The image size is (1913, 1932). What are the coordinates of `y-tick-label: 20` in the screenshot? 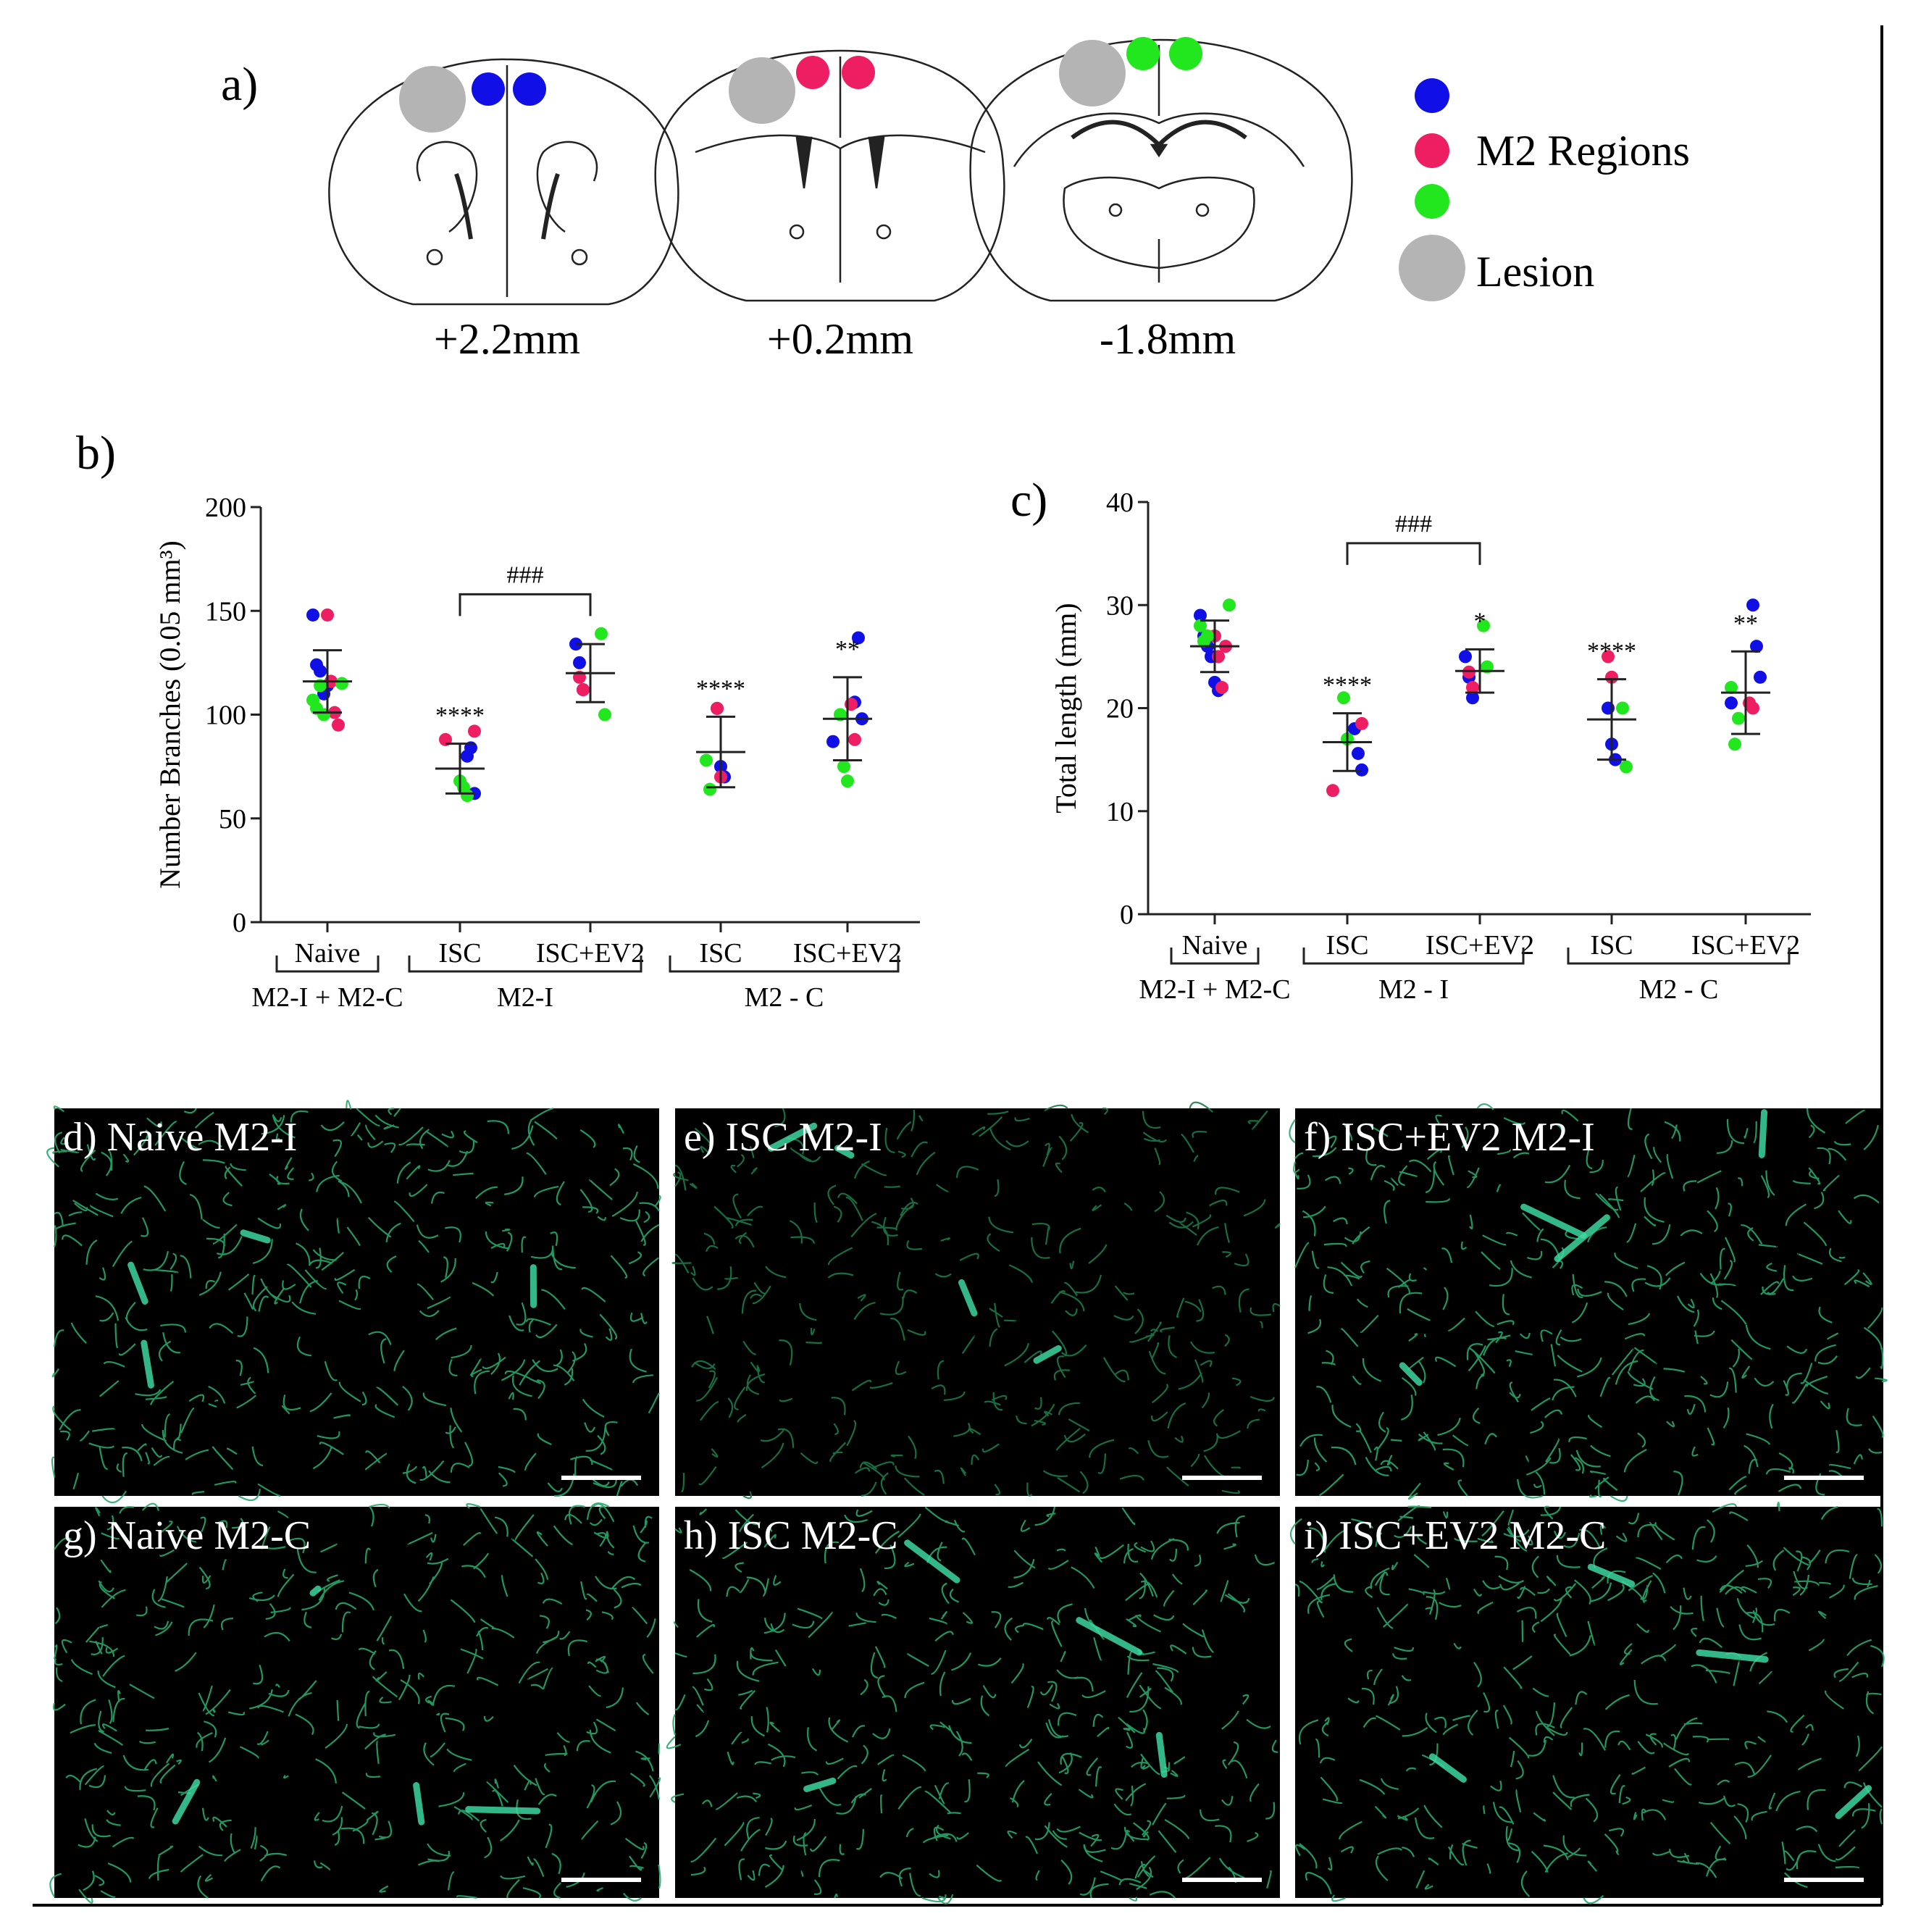 It's located at (1120, 709).